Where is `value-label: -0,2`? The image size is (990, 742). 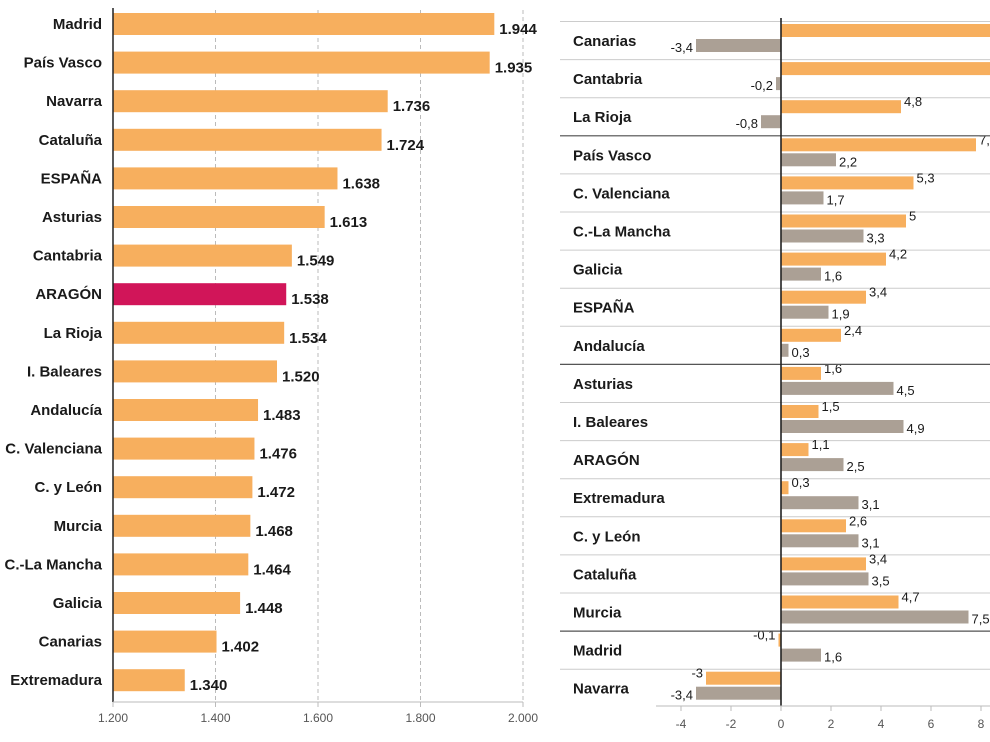 value-label: -0,2 is located at coordinates (762, 85).